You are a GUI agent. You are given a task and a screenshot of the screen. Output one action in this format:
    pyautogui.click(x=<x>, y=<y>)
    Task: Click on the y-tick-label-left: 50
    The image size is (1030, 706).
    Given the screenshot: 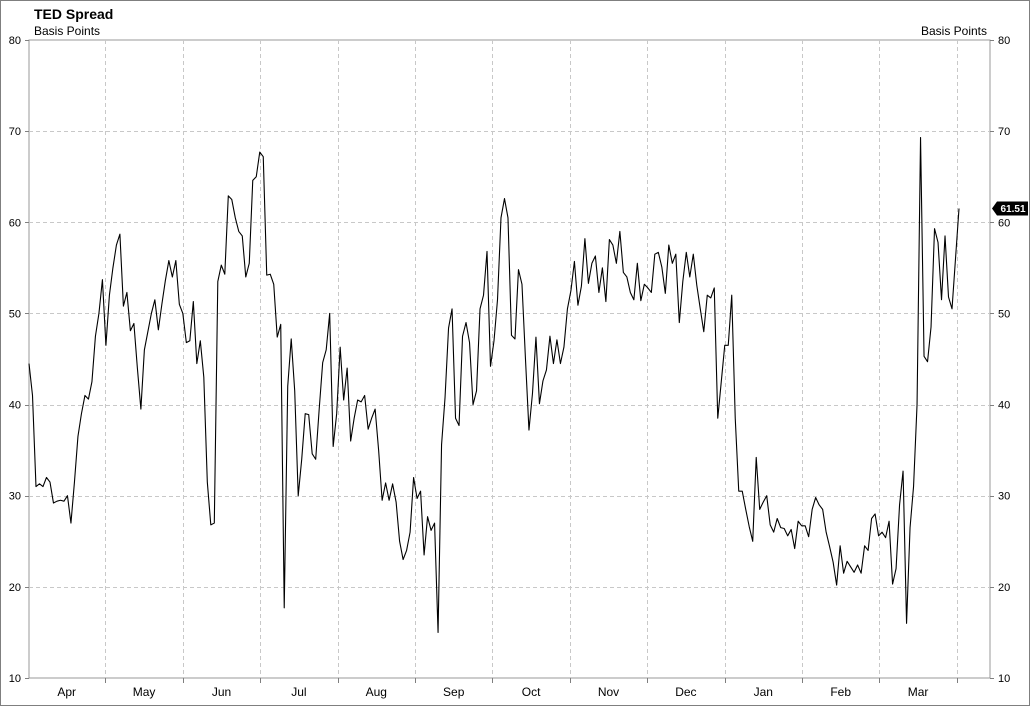 What is the action you would take?
    pyautogui.click(x=15, y=314)
    